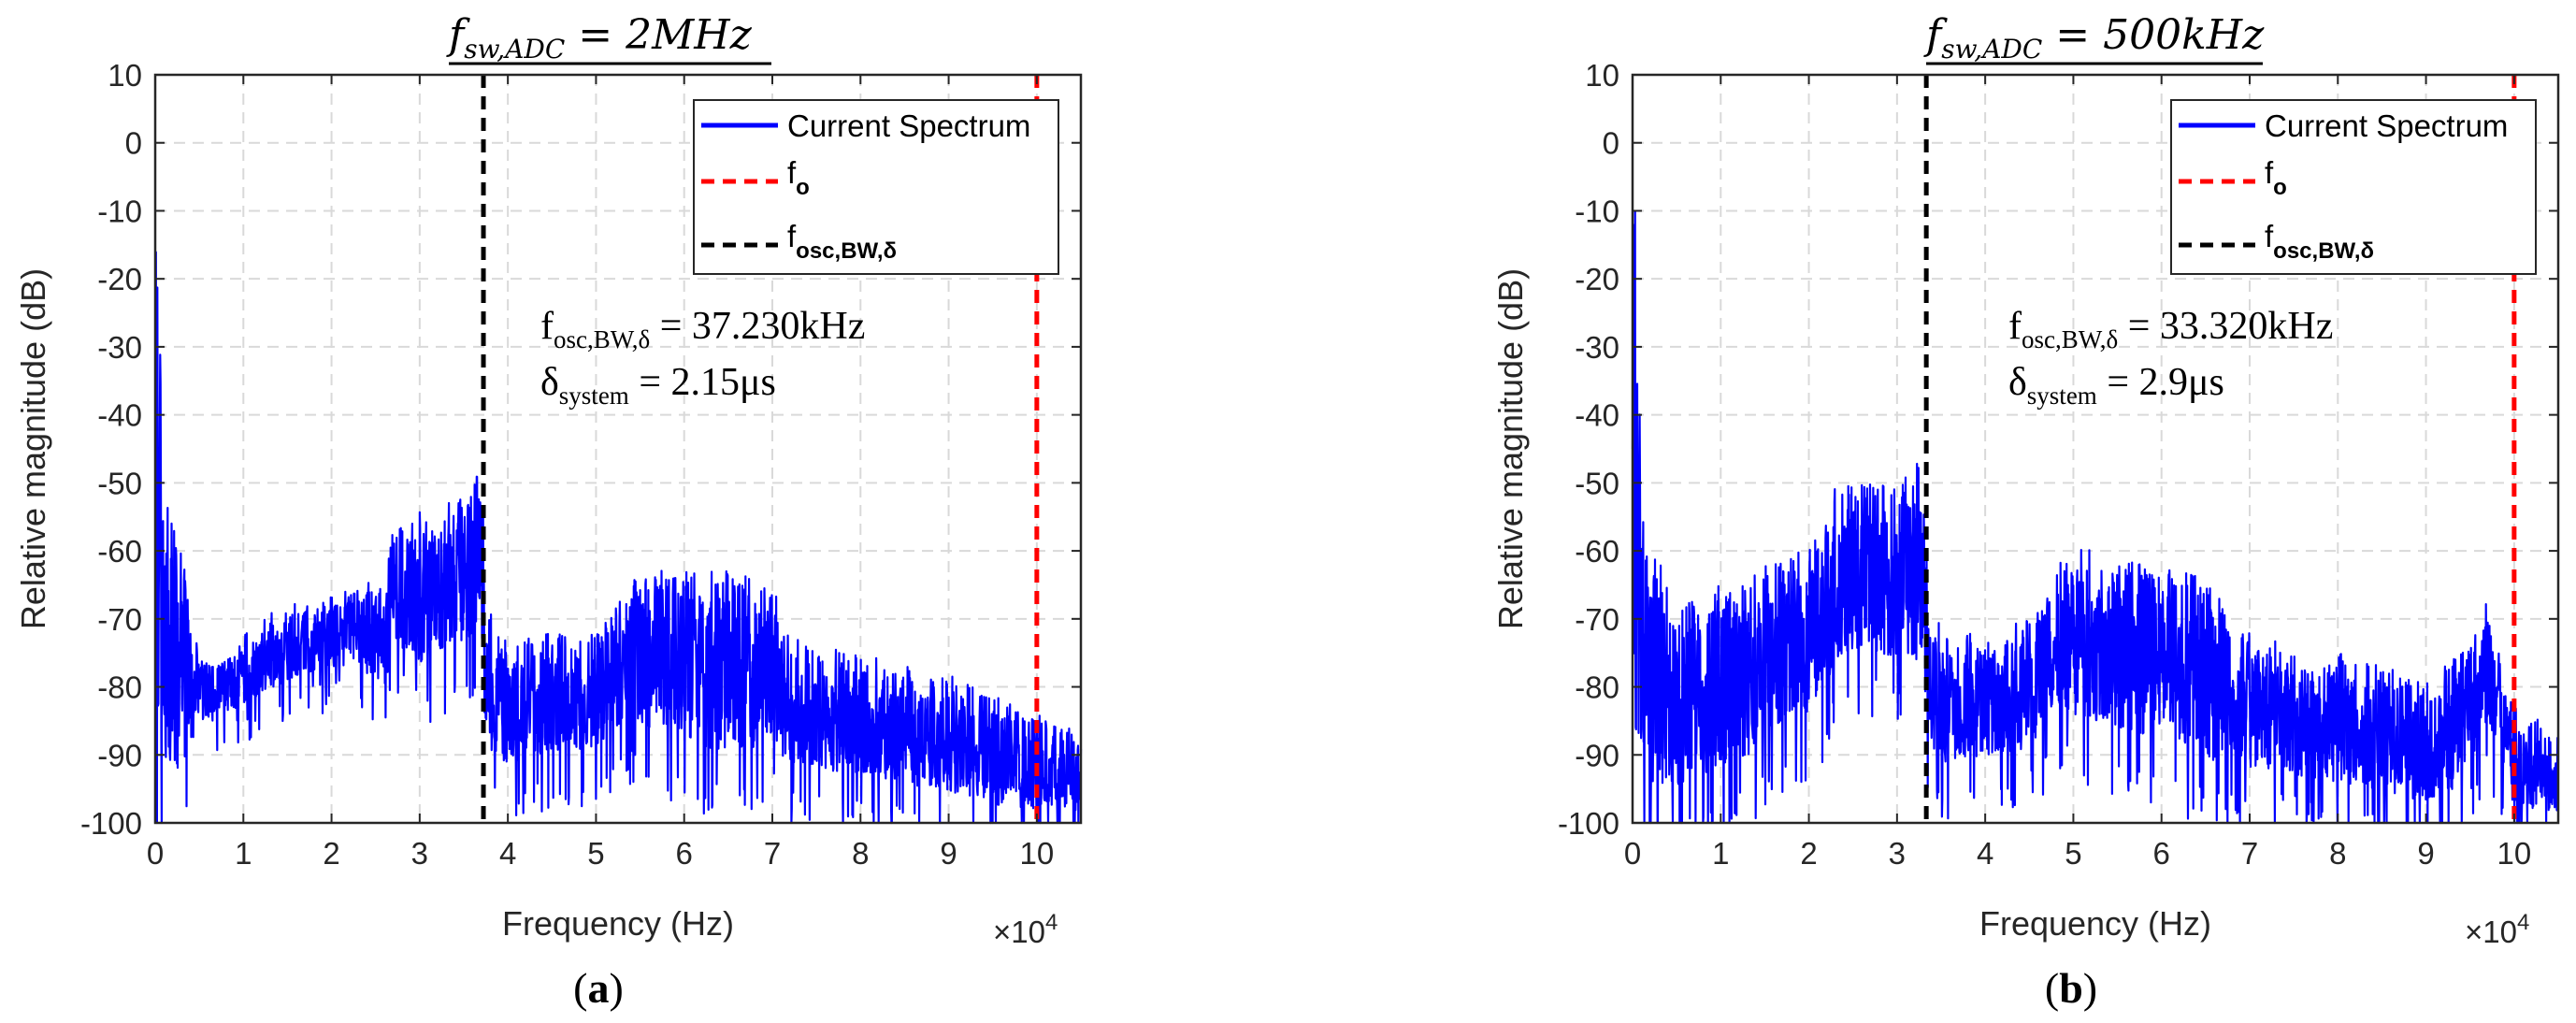 The image size is (2576, 1023). I want to click on panel-b-annotation-delta: δsystem = 2.9μs, so click(2116, 385).